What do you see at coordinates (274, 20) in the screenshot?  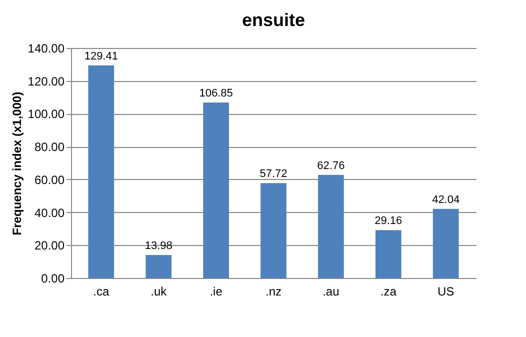 I see `chart-title: ensuite` at bounding box center [274, 20].